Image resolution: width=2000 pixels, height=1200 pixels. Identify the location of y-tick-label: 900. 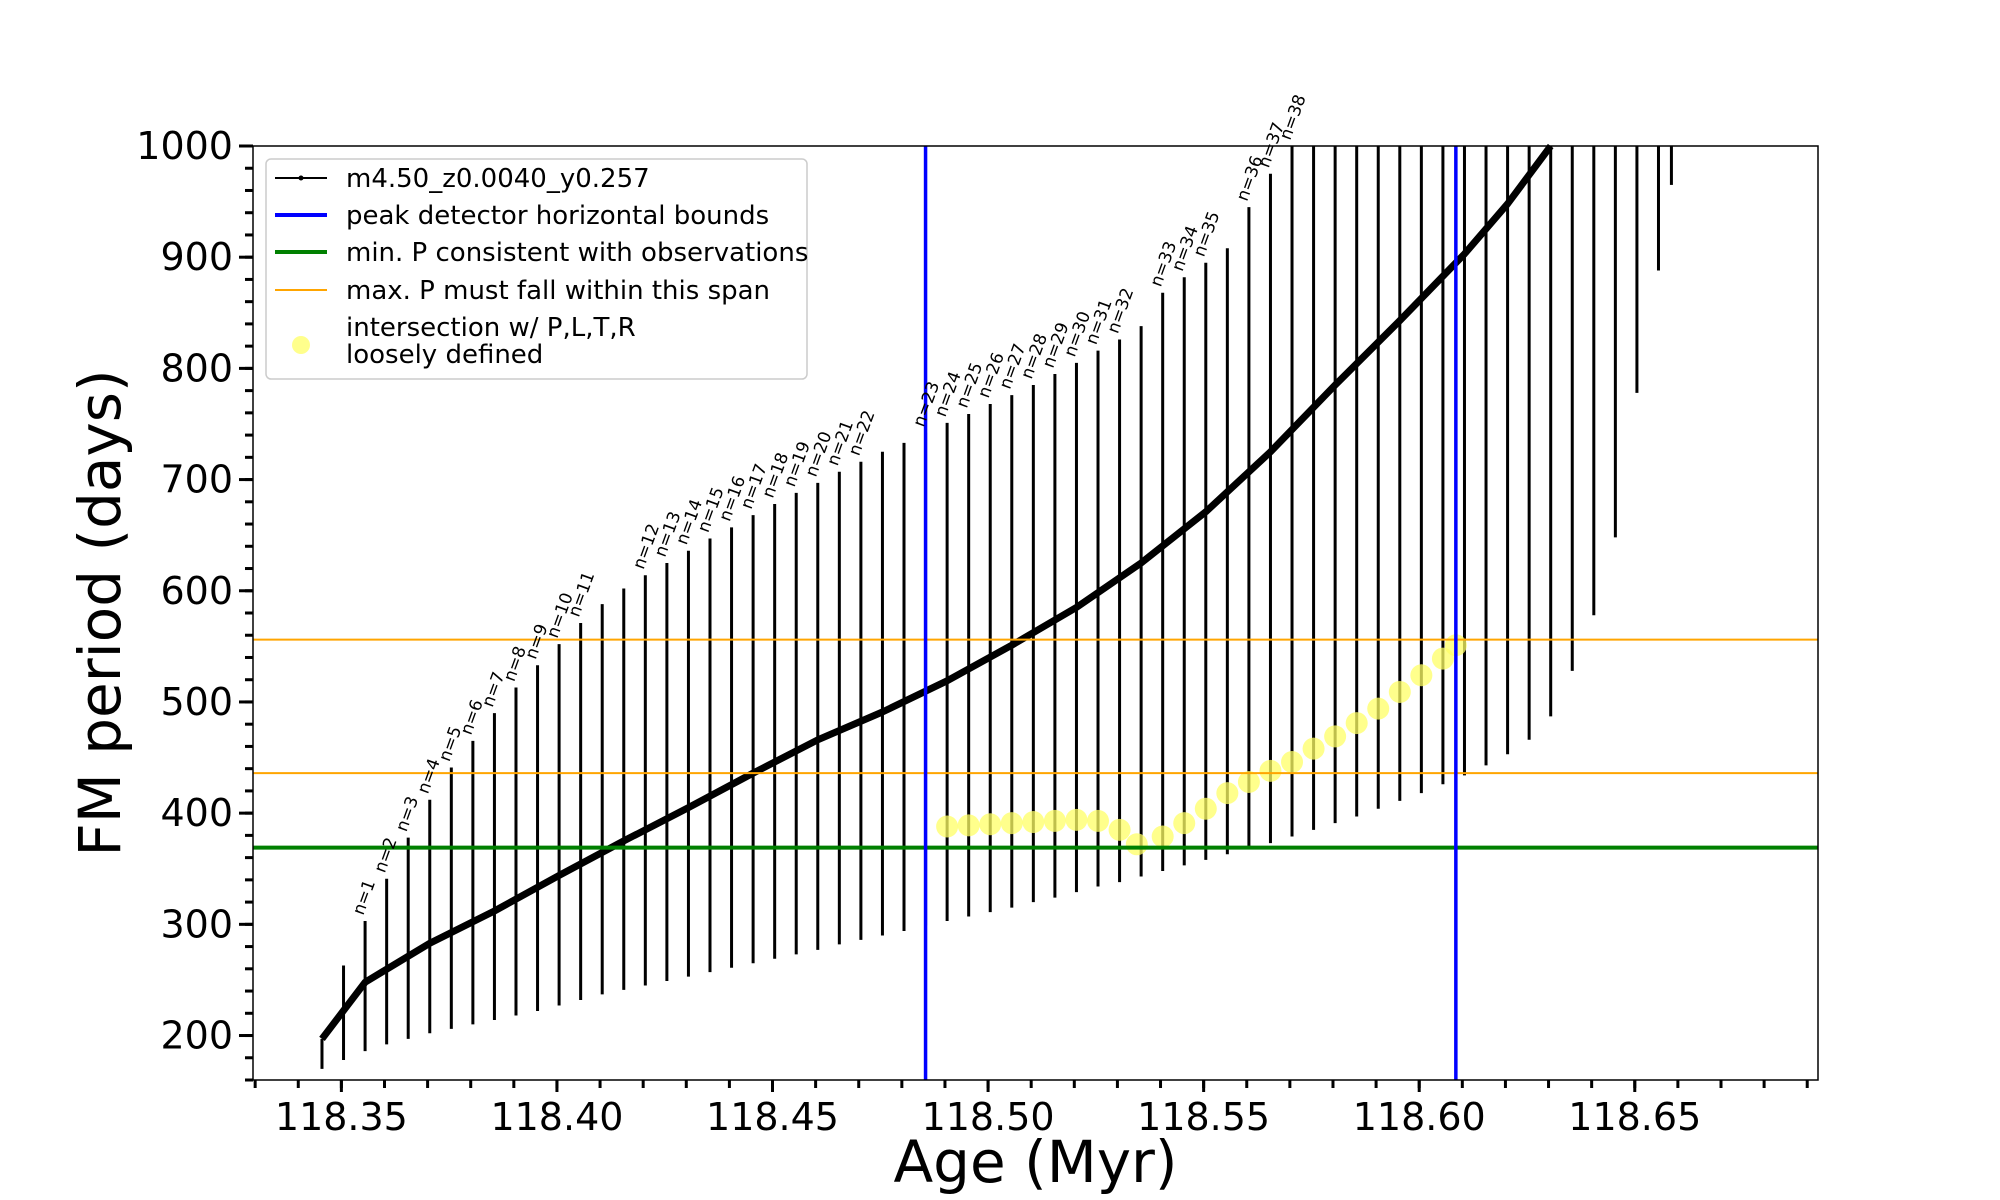
(196, 257).